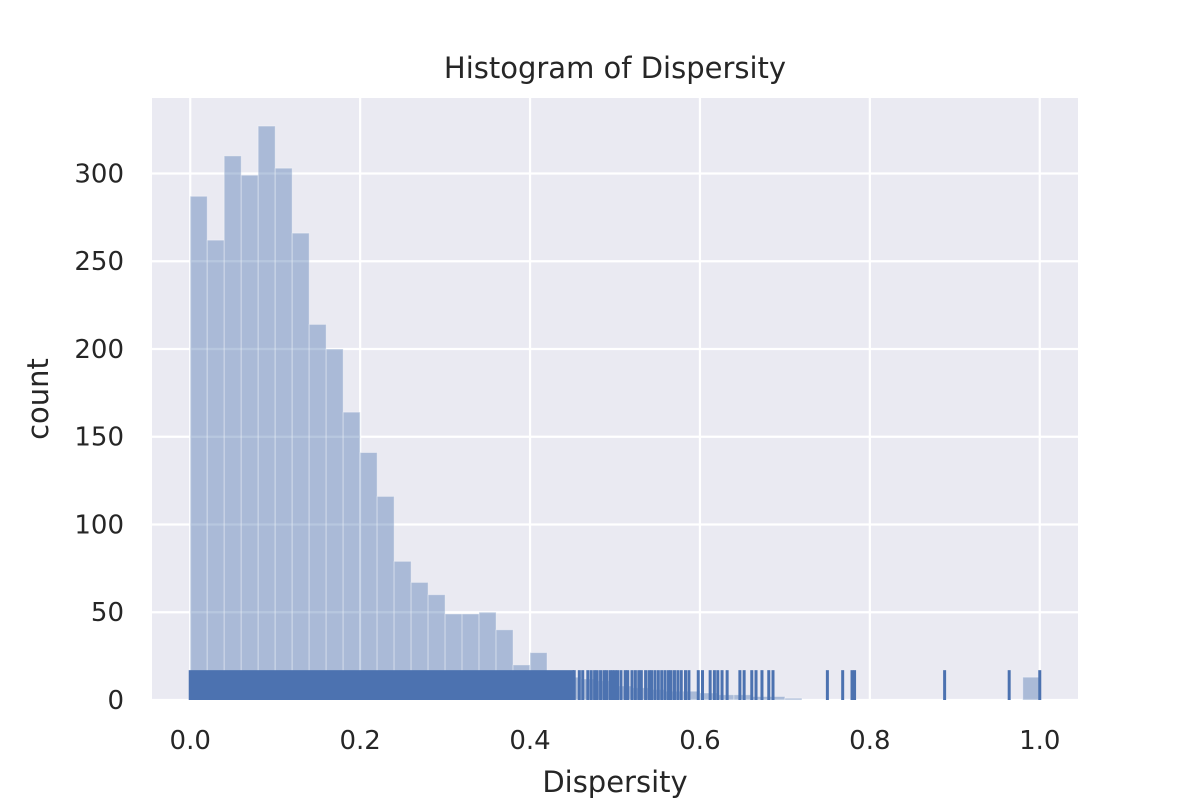 The height and width of the screenshot is (800, 1200). I want to click on y-tick-labels: 0 50 100 150 200 250 300, so click(99, 437).